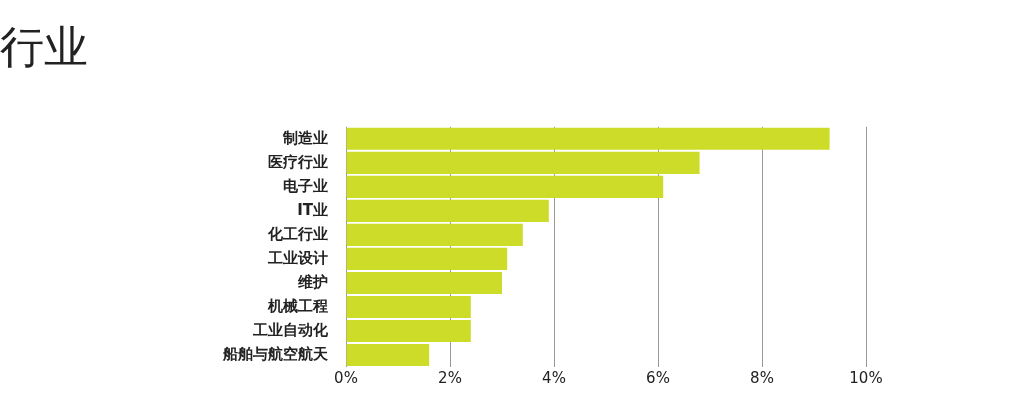 This screenshot has width=1014, height=419. Describe the element at coordinates (450, 377) in the screenshot. I see `x-tick-label: 2%` at that location.